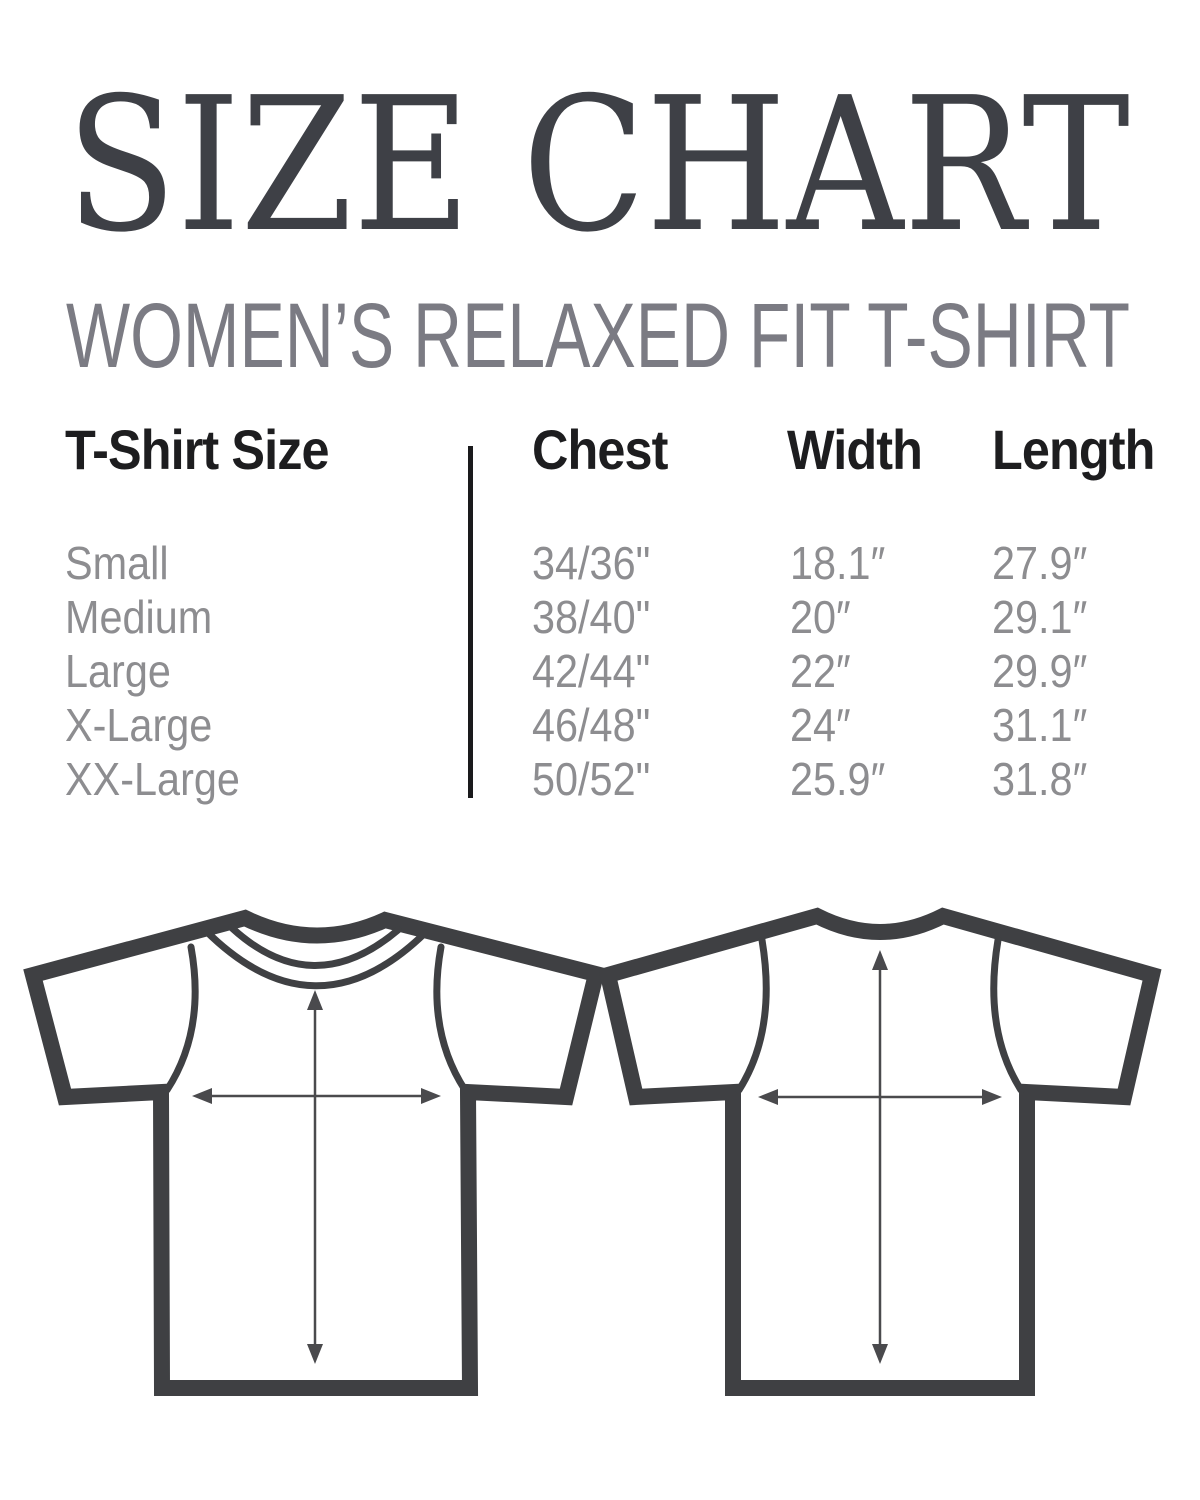 This screenshot has height=1500, width=1200. What do you see at coordinates (591, 779) in the screenshot?
I see `table-row-chest: 50/52"` at bounding box center [591, 779].